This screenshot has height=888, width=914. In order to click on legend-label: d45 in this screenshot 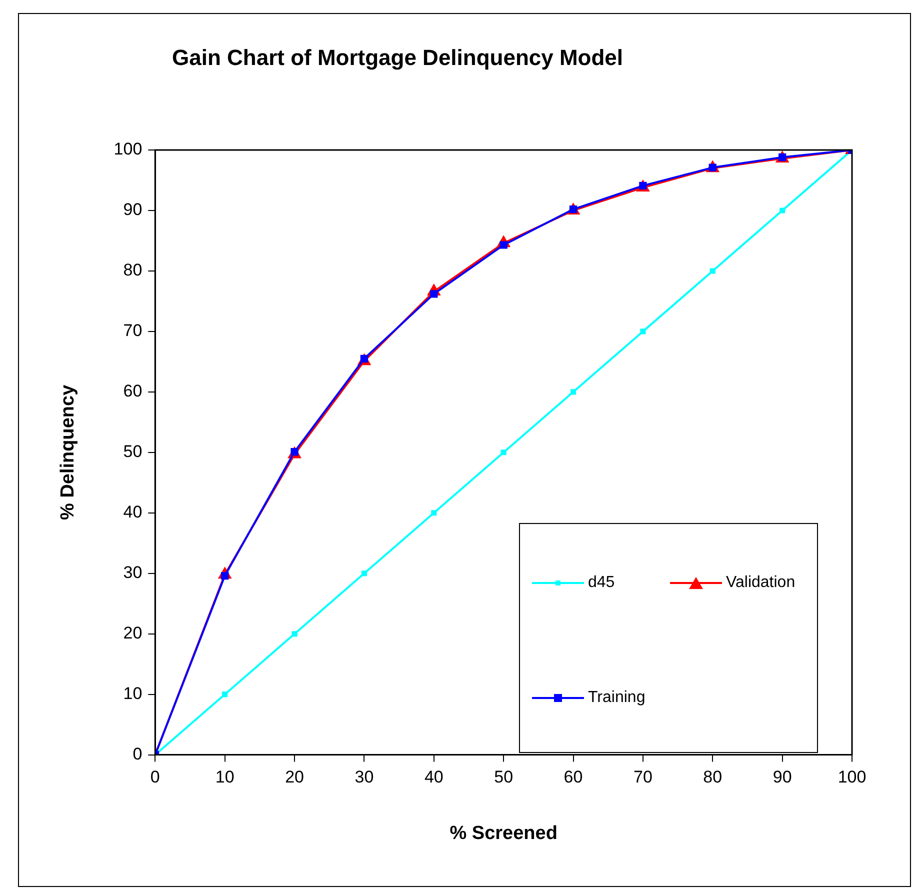, I will do `click(601, 583)`.